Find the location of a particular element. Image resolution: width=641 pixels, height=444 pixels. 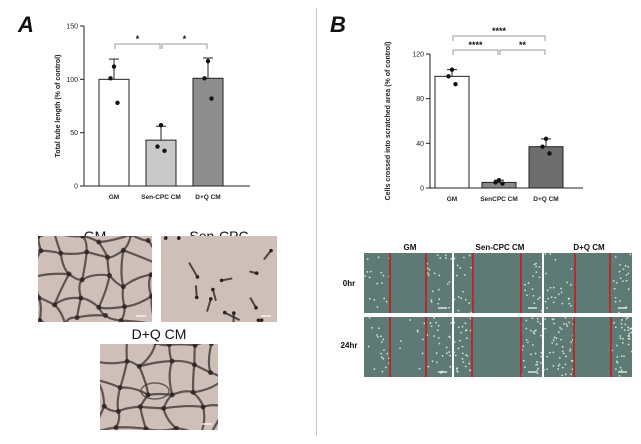

cell-dot is located at coordinates (197, 277).